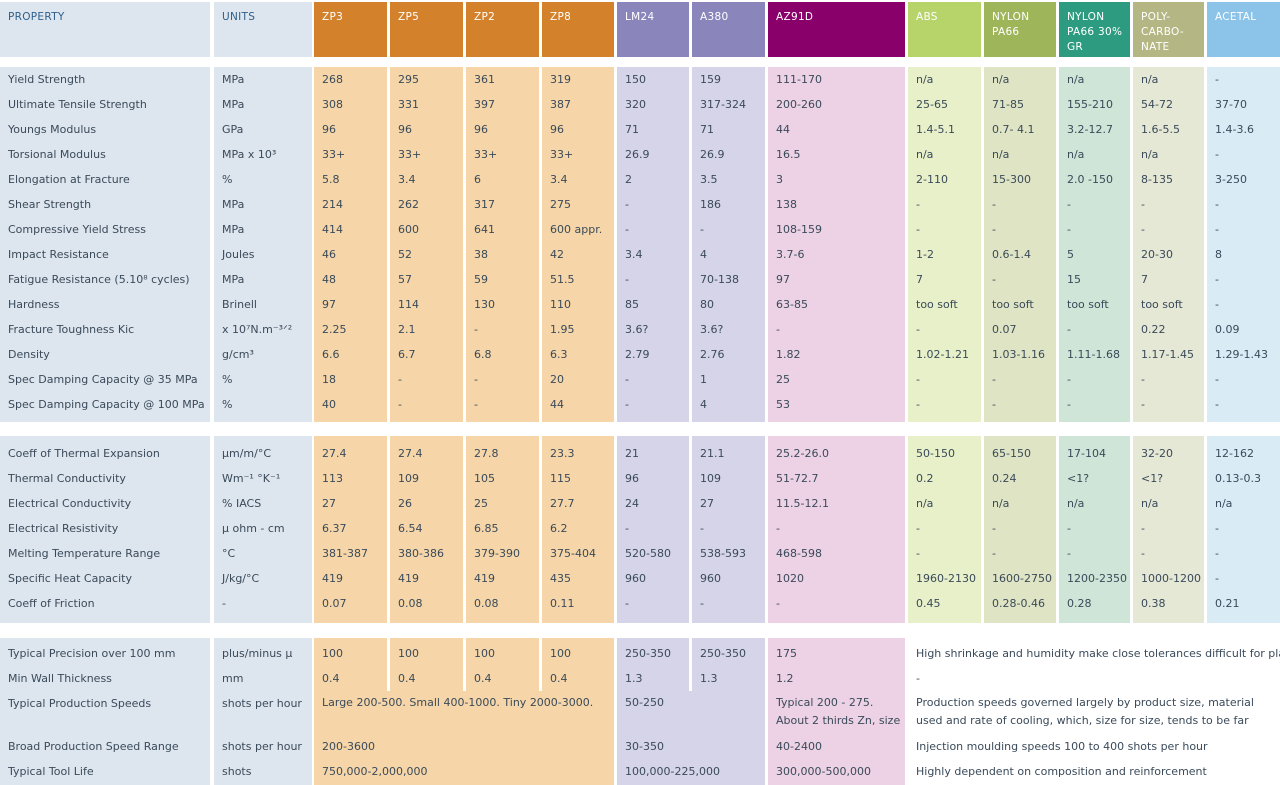  Describe the element at coordinates (484, 204) in the screenshot. I see `value-cell: 317` at that location.